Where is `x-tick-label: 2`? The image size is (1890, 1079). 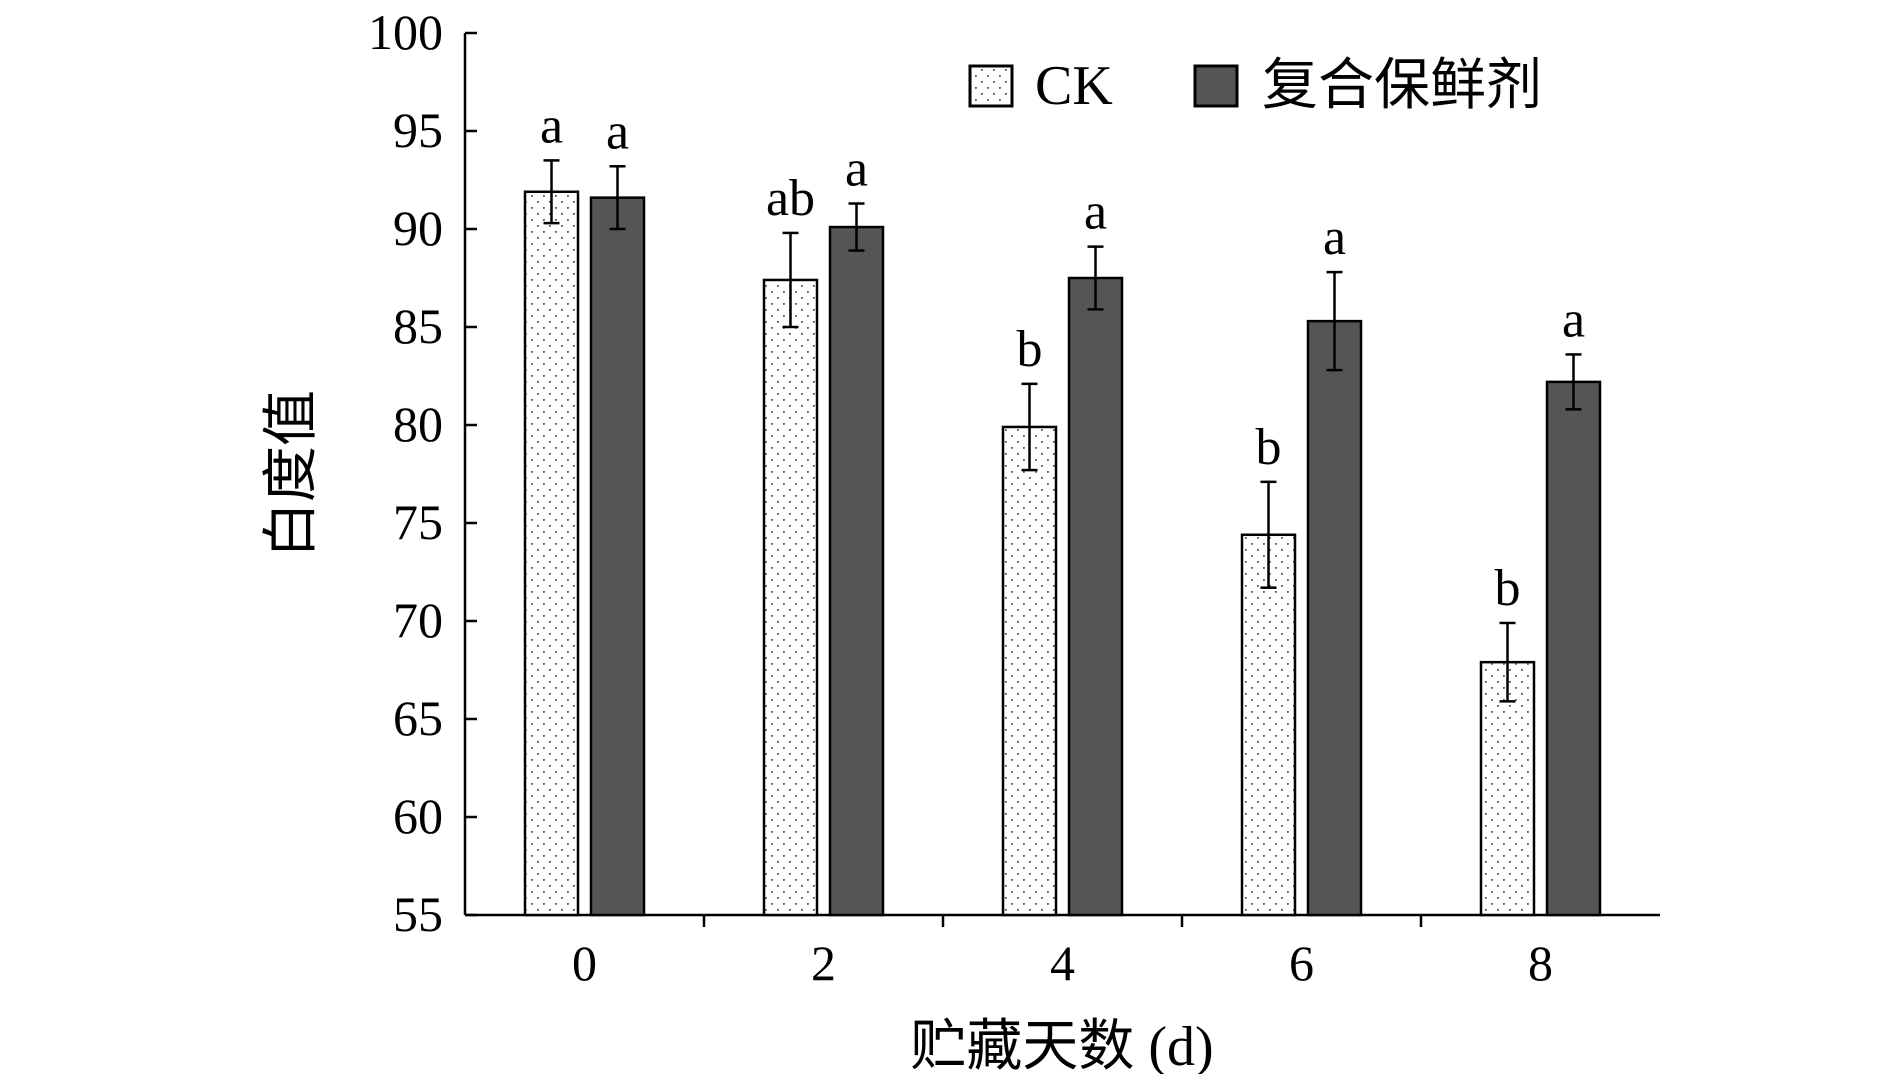 x-tick-label: 2 is located at coordinates (823, 963).